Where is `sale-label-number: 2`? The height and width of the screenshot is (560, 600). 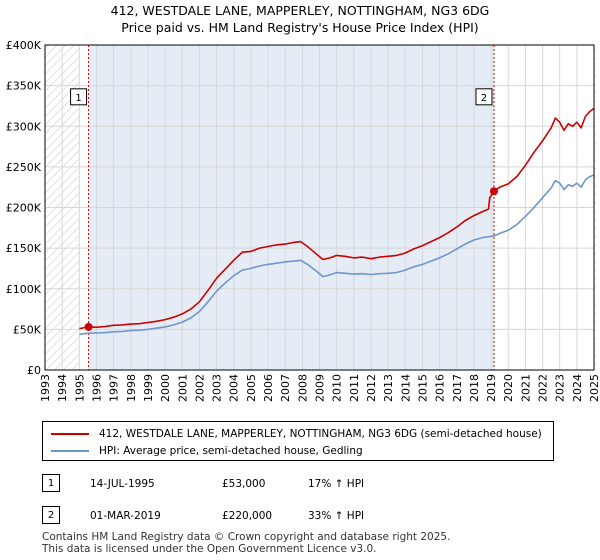 sale-label-number: 2 is located at coordinates (484, 98).